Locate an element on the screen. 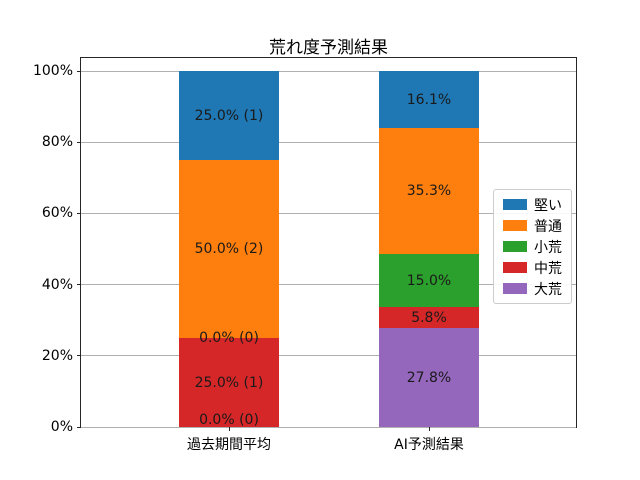 This screenshot has height=480, width=640. legend-item: 大荒 is located at coordinates (532, 288).